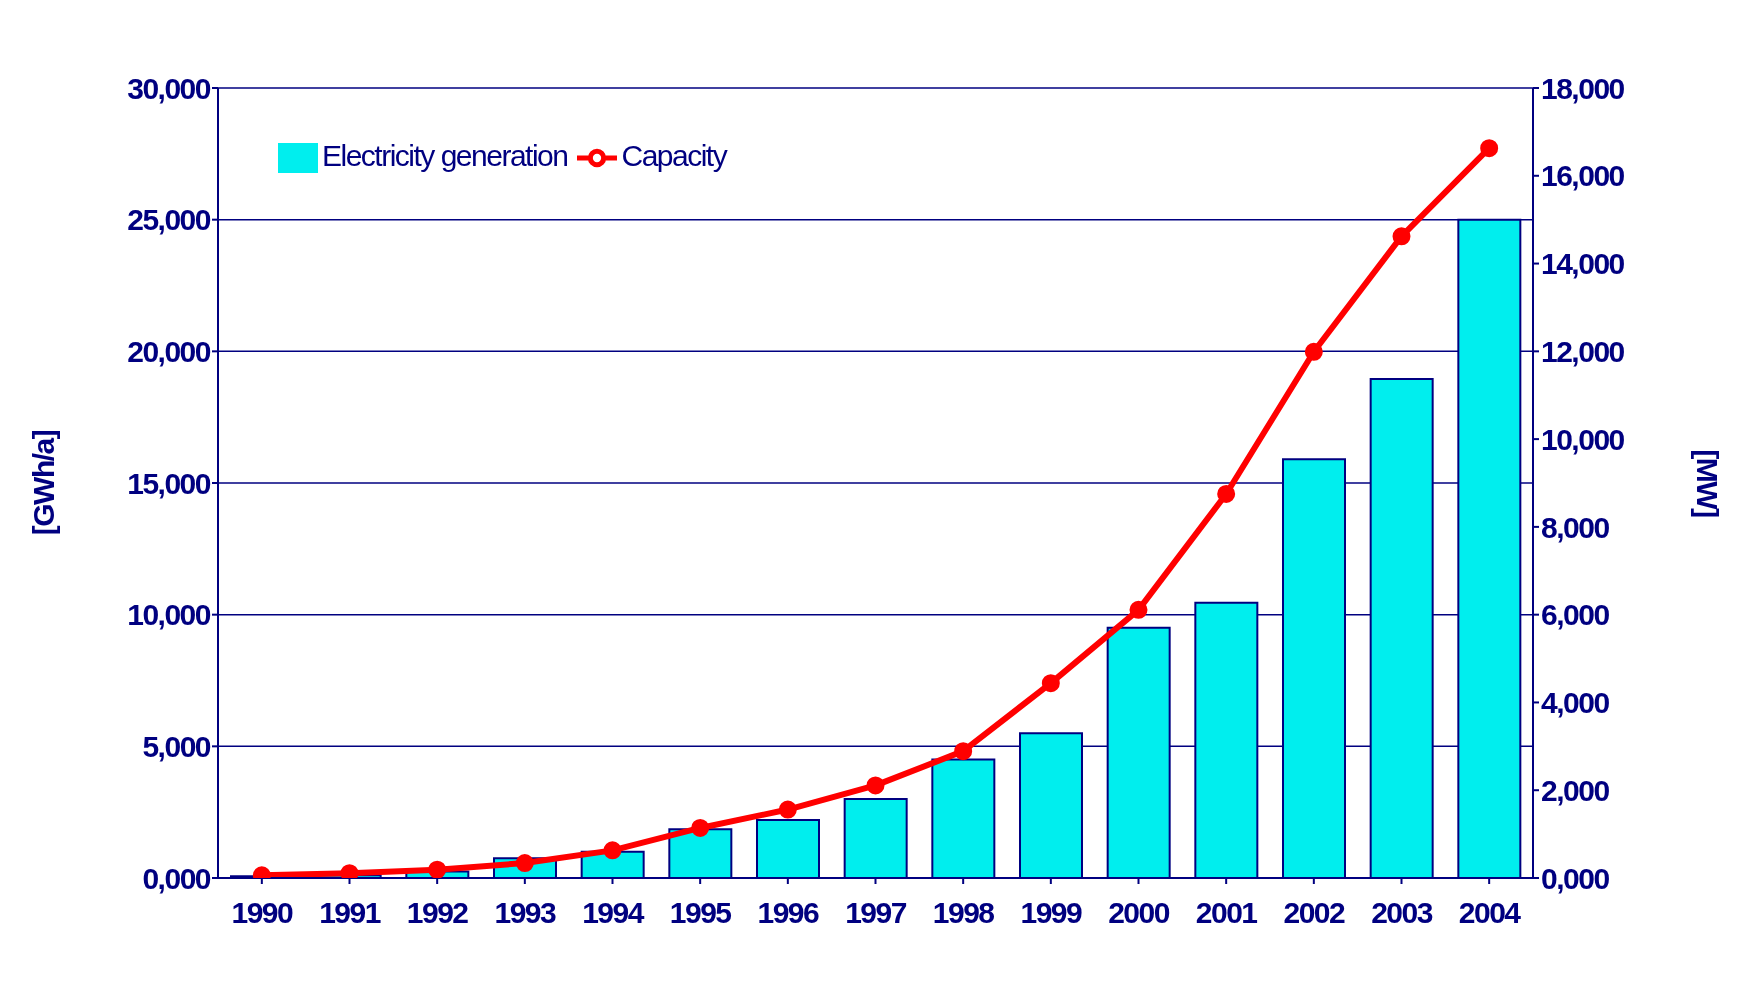 Image resolution: width=1751 pixels, height=986 pixels. What do you see at coordinates (1583, 351) in the screenshot?
I see `y2-tick-label: 12,000` at bounding box center [1583, 351].